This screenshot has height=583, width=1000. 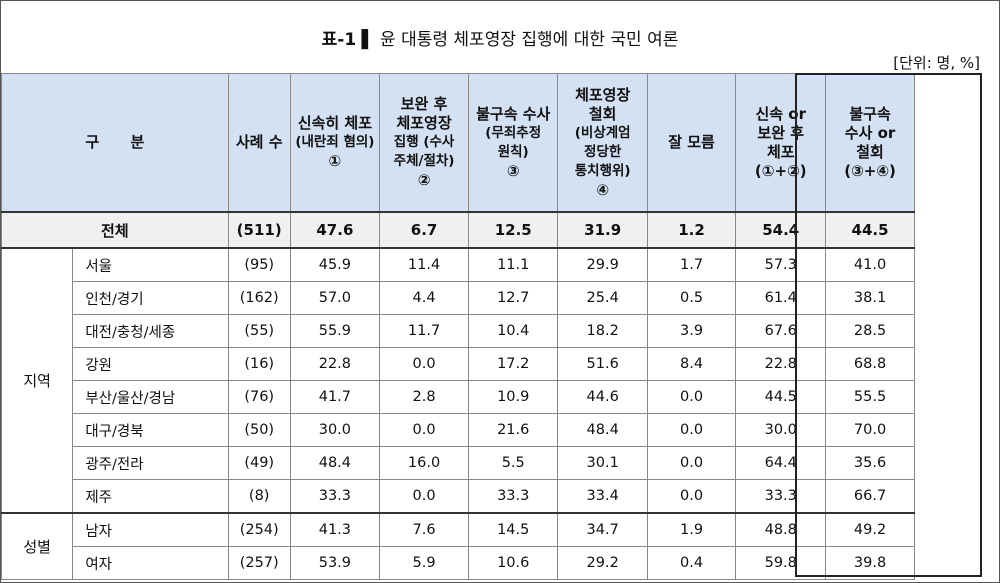 What do you see at coordinates (870, 132) in the screenshot?
I see `header-col7-line: 수사 or` at bounding box center [870, 132].